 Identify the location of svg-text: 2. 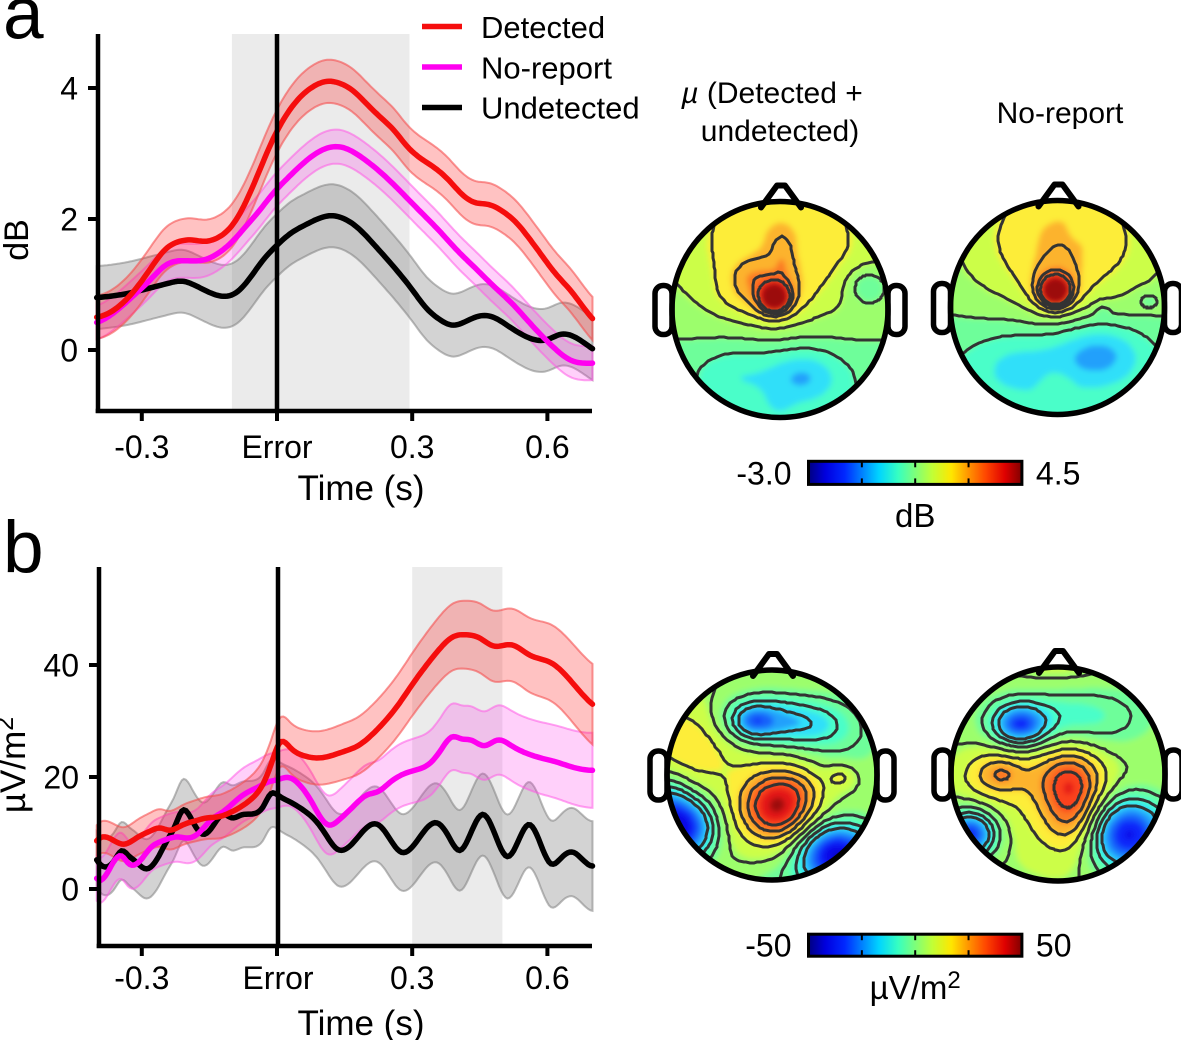
(69, 220).